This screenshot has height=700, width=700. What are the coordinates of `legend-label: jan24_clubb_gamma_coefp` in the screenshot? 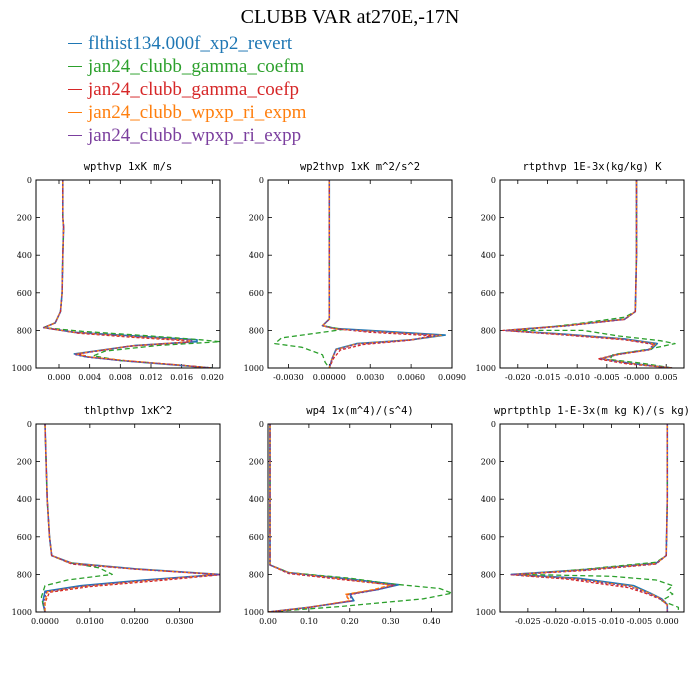 It's located at (194, 89).